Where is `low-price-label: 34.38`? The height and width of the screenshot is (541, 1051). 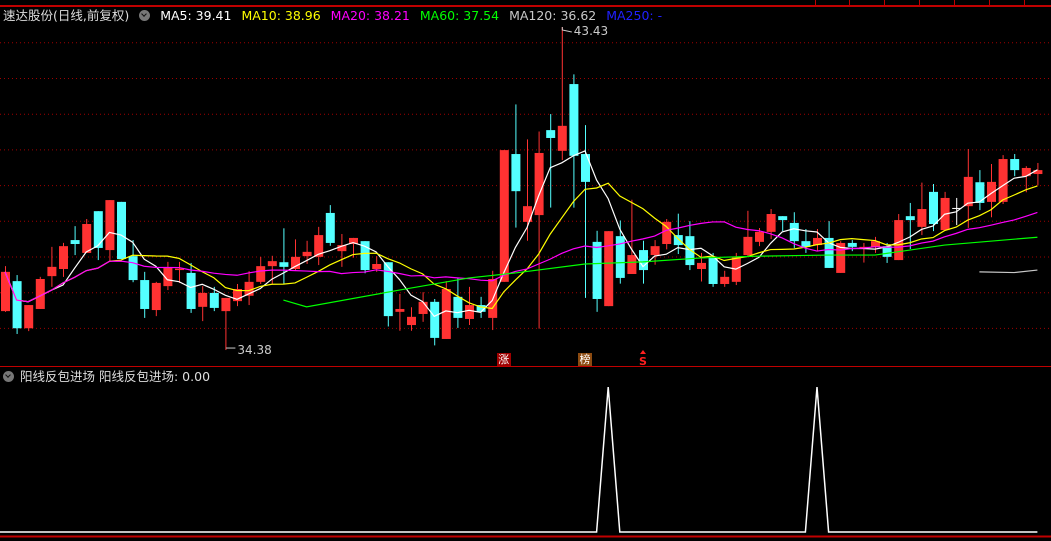
low-price-label: 34.38 is located at coordinates (254, 350).